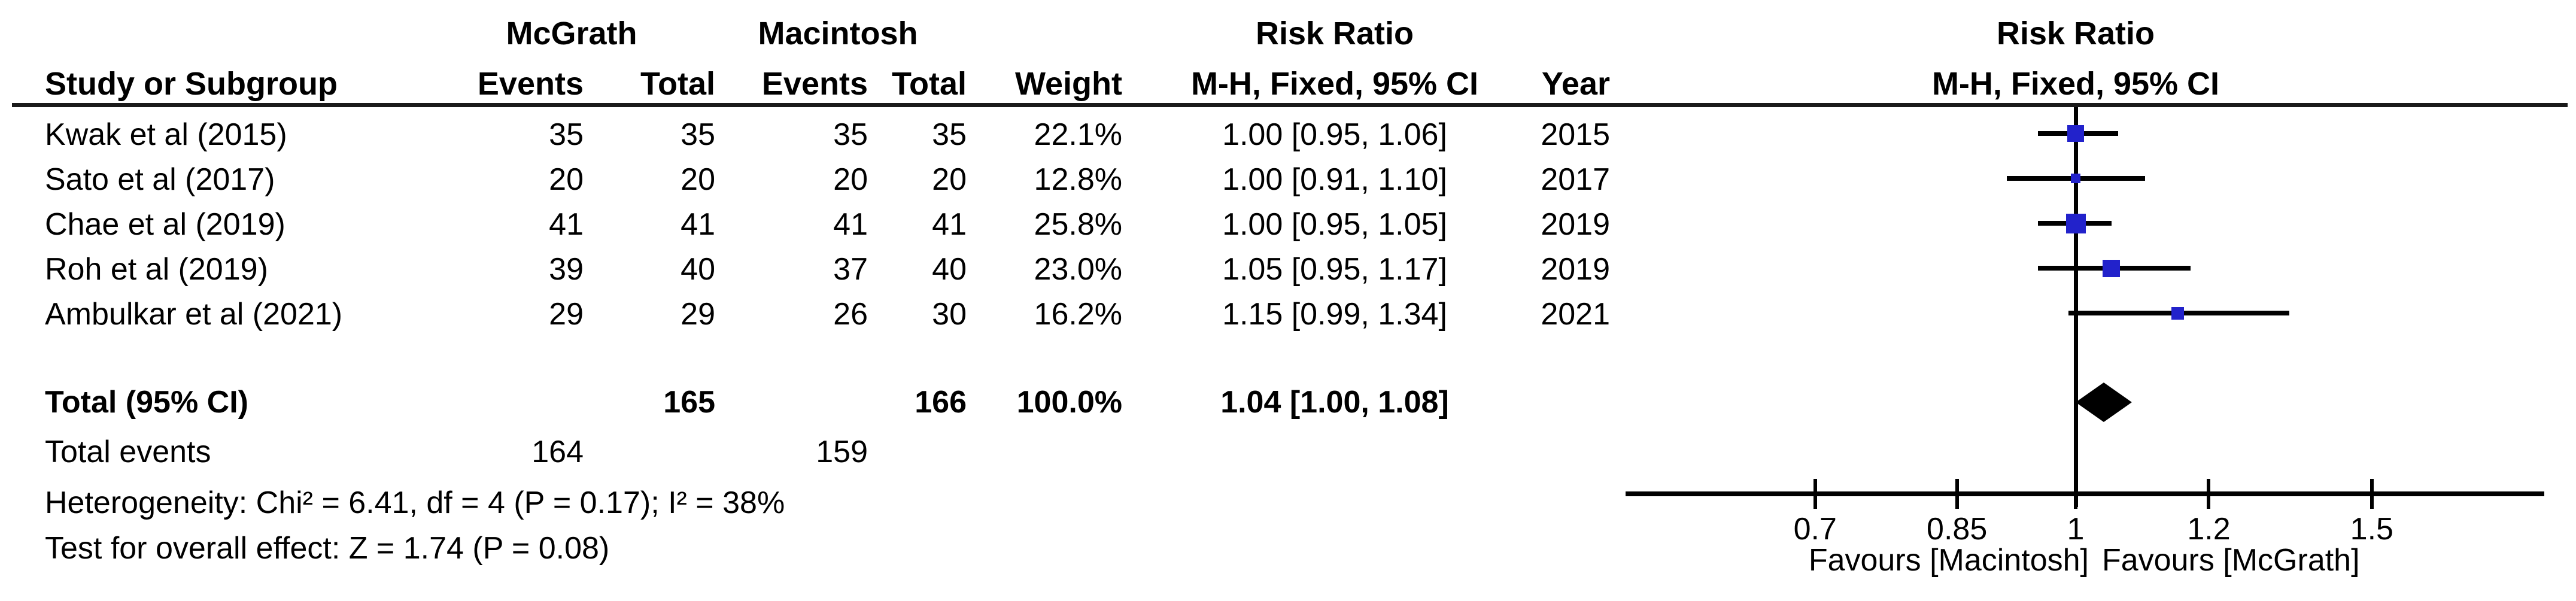  I want to click on study-label: Roh et al (2019), so click(157, 269).